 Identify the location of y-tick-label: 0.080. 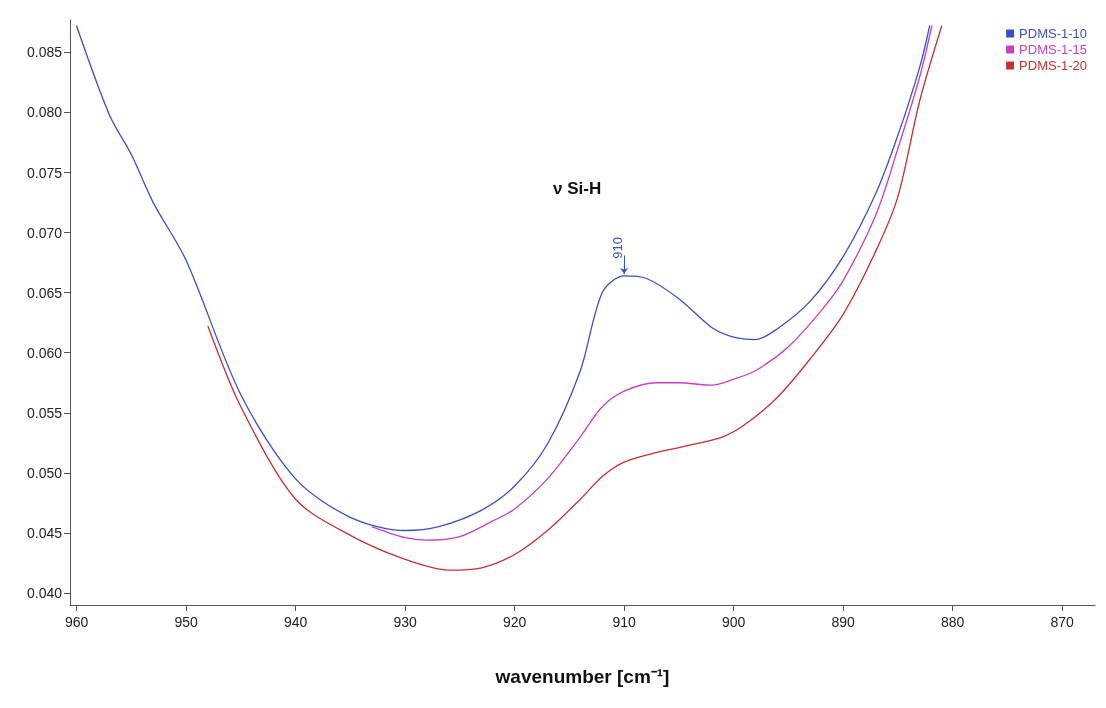
(44, 112).